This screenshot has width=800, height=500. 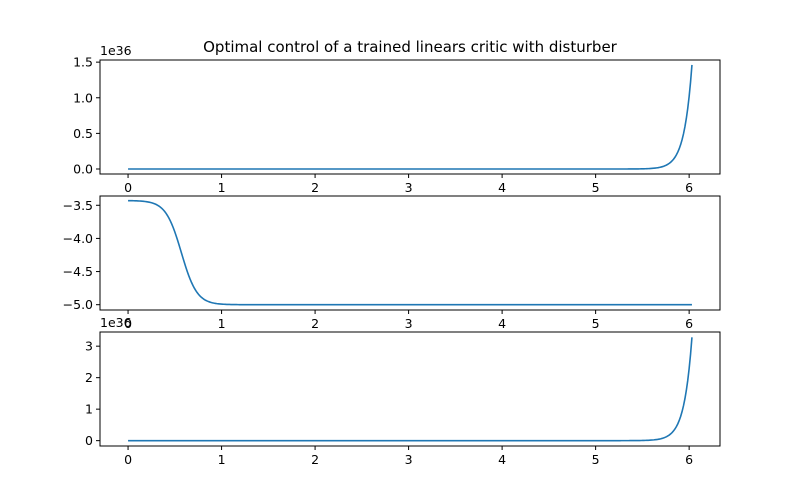 What do you see at coordinates (83, 169) in the screenshot?
I see `y-tick-label: 0.0` at bounding box center [83, 169].